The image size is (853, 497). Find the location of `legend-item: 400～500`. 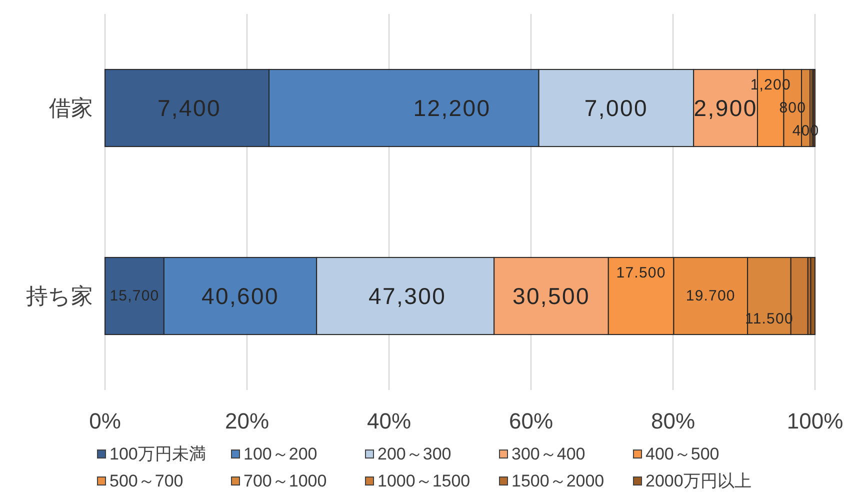

legend-item: 400～500 is located at coordinates (676, 454).